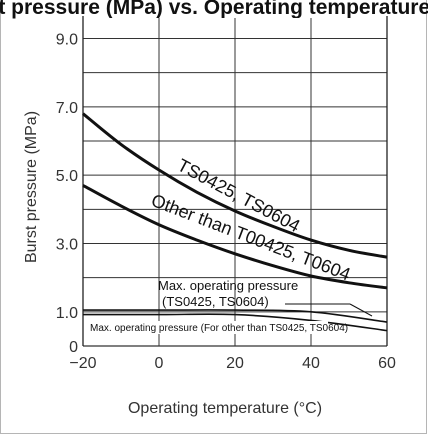 This screenshot has width=428, height=435. Describe the element at coordinates (31, 187) in the screenshot. I see `y-axis-label: Burst pressure (MPa)` at that location.